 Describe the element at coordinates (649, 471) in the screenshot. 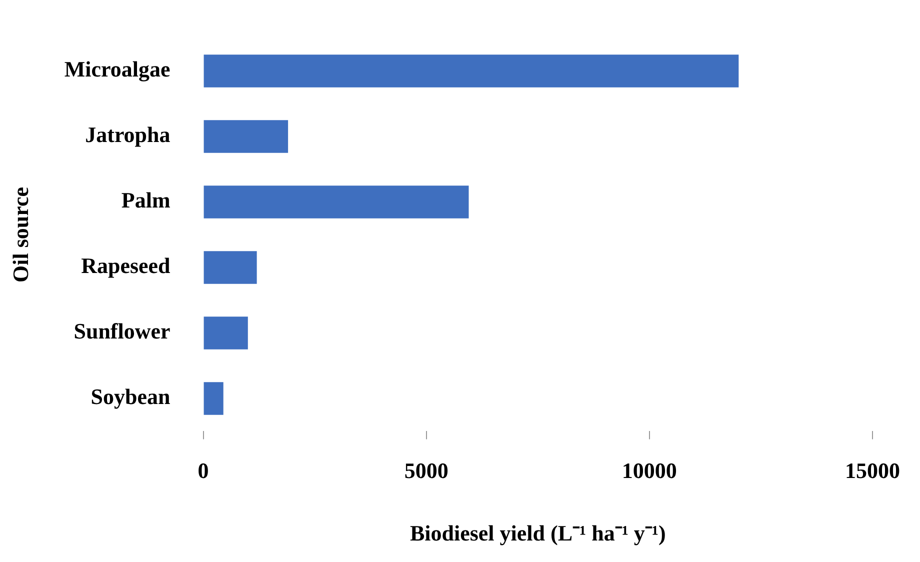

I see `x-tick-label: 10000` at that location.